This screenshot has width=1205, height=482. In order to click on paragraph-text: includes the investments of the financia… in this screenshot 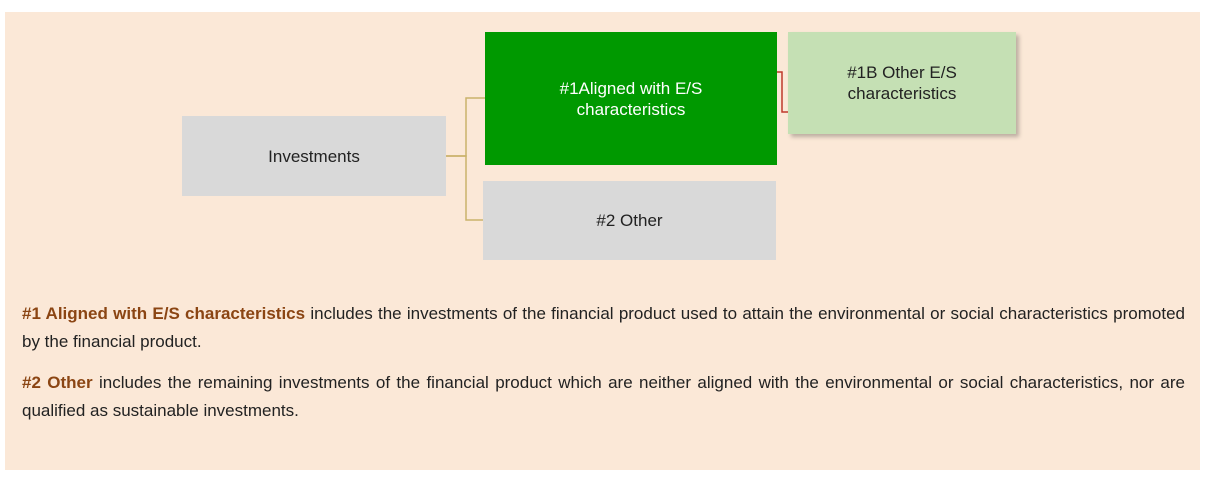, I will do `click(603, 327)`.